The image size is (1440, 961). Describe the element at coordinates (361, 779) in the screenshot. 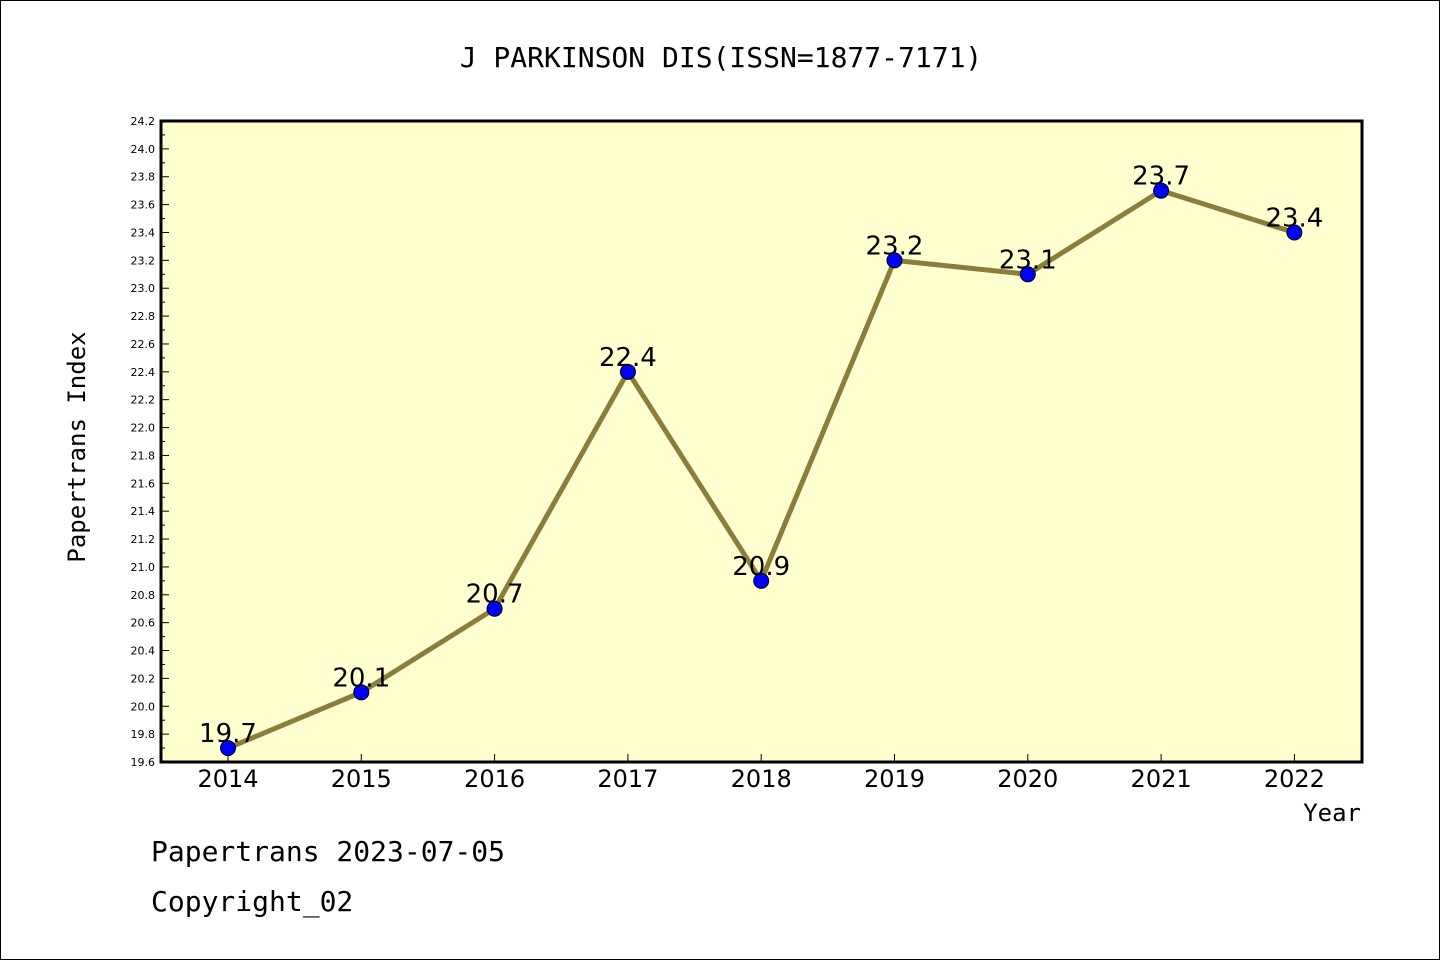

I see `x-tick-label: 2015` at that location.